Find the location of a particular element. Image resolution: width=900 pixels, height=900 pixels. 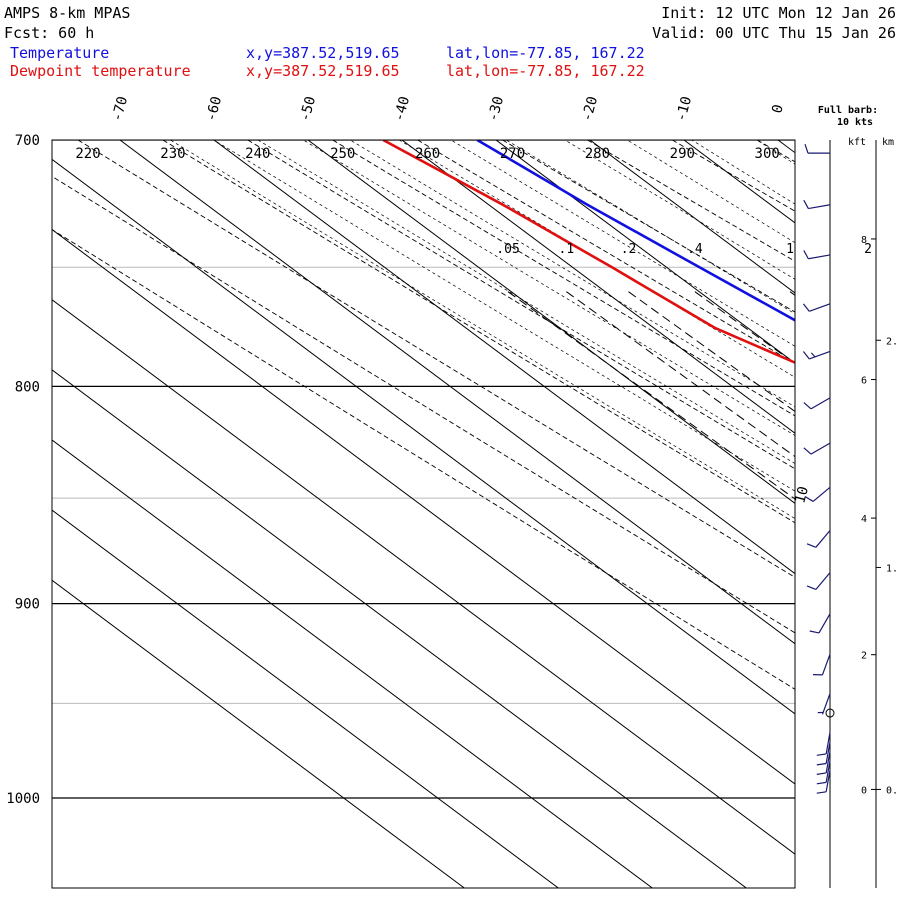

height-ticks: 8 6 4 2 0 2. 1. 0. is located at coordinates (879, 515).